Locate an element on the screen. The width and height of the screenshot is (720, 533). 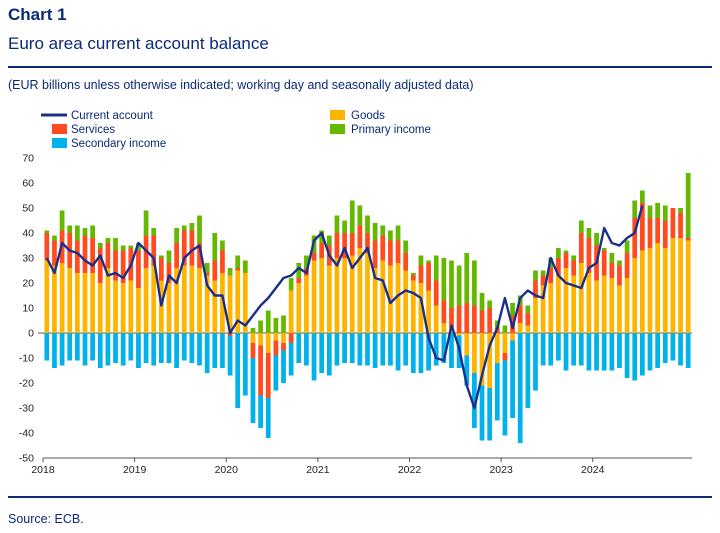
y-tick-label: 0 is located at coordinates (31, 334).